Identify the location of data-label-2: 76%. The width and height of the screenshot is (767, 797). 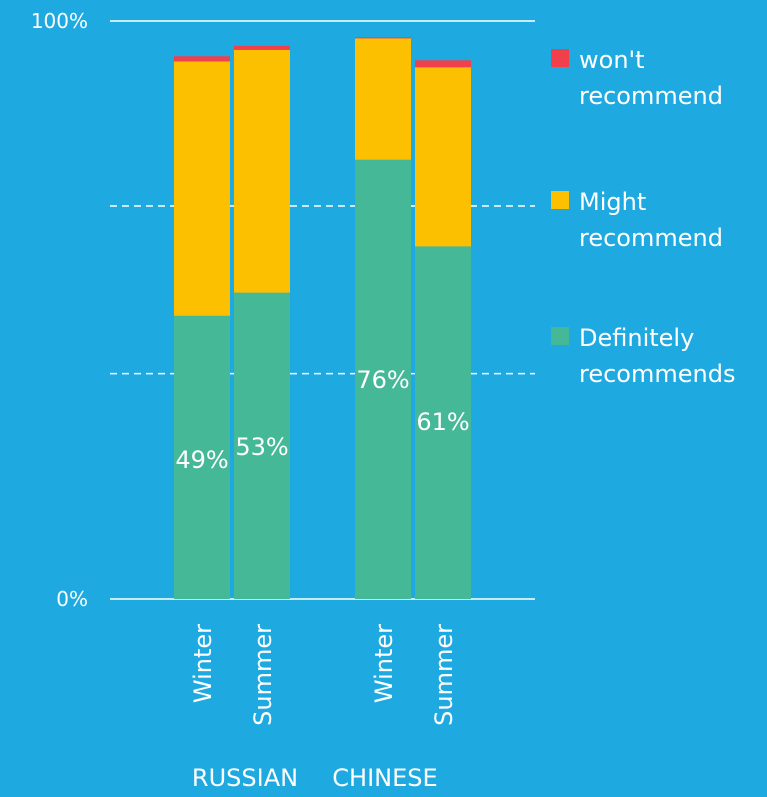
(382, 380).